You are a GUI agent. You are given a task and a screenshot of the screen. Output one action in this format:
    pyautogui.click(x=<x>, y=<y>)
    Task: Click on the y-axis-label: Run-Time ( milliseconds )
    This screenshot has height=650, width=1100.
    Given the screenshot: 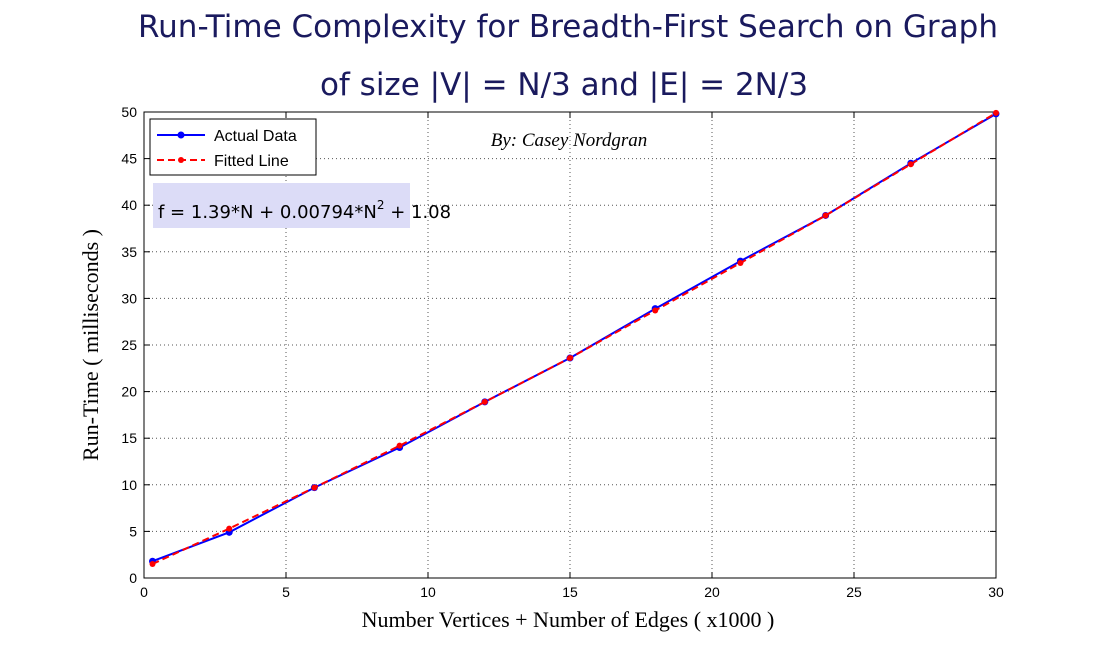 What is the action you would take?
    pyautogui.click(x=90, y=345)
    